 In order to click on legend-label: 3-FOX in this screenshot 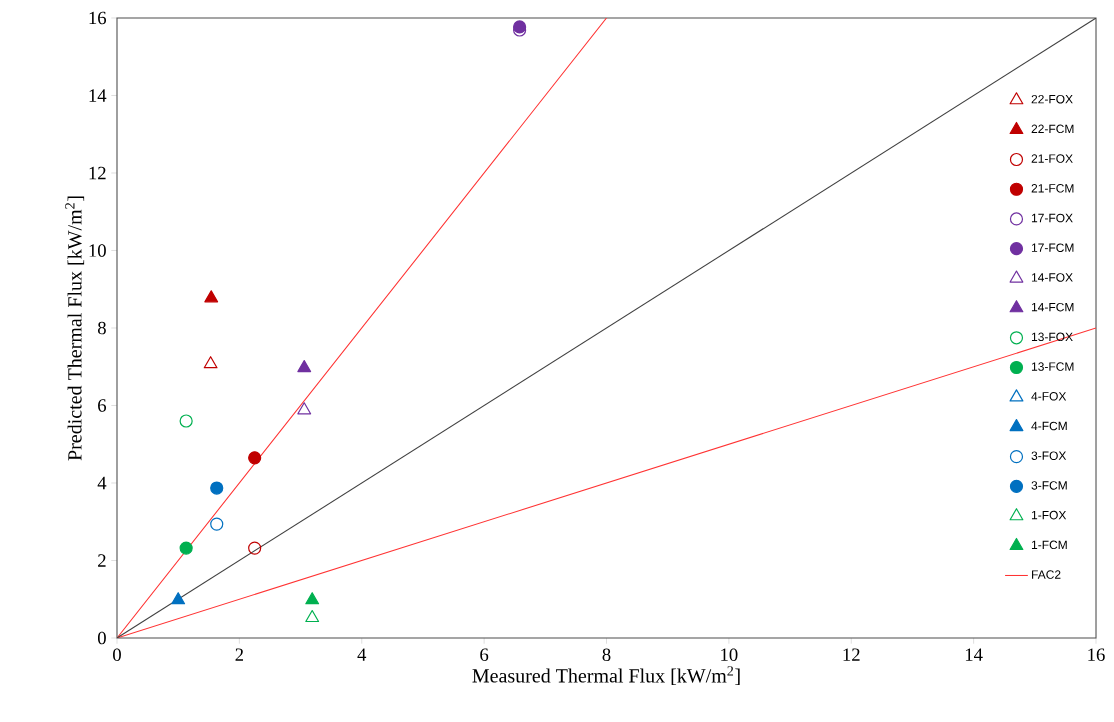, I will do `click(1049, 455)`.